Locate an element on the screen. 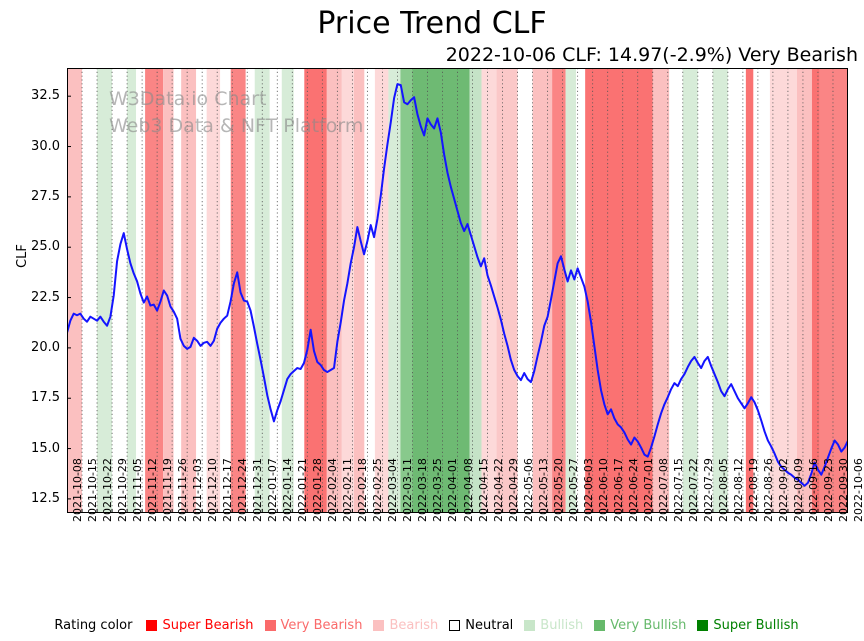  x-tick-label: 2022-04-08 is located at coordinates (468, 490).